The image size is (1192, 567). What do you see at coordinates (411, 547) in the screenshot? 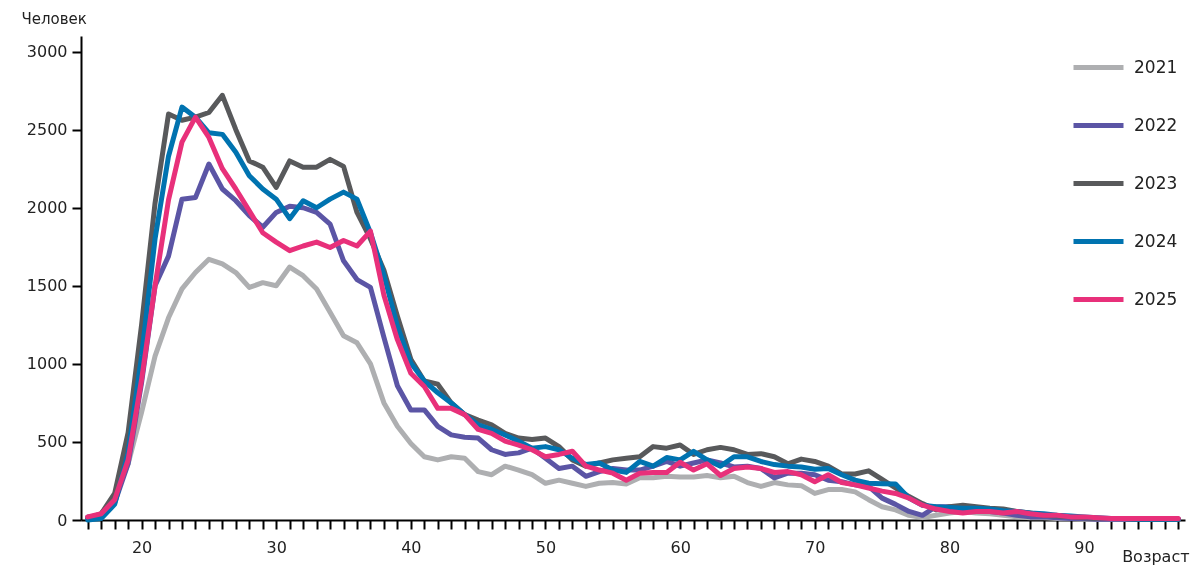
I see `x-tick-label: 40` at bounding box center [411, 547].